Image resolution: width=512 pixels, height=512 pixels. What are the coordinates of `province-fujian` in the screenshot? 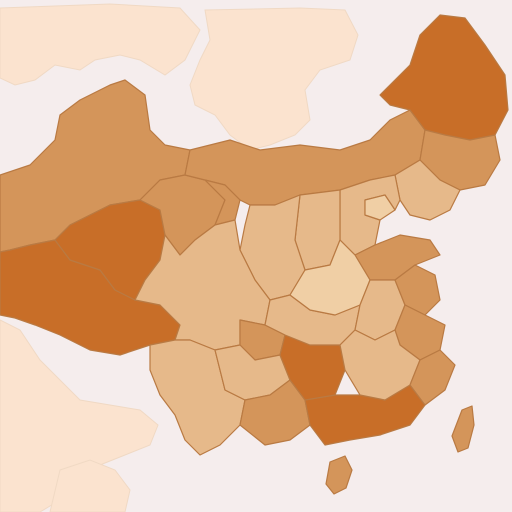 It's located at (432, 377).